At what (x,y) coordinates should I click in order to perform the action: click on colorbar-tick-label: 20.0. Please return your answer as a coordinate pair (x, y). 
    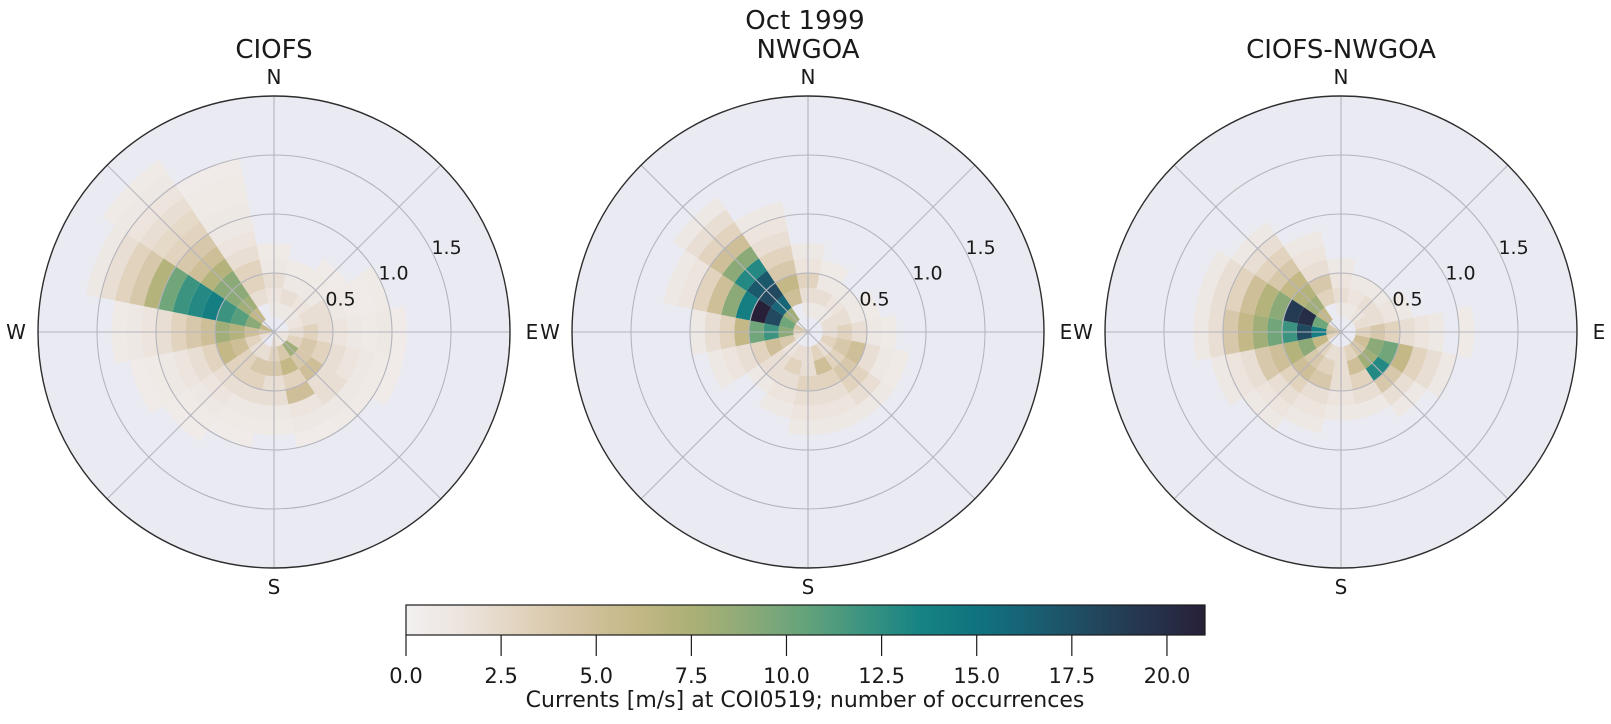
    Looking at the image, I should click on (1167, 676).